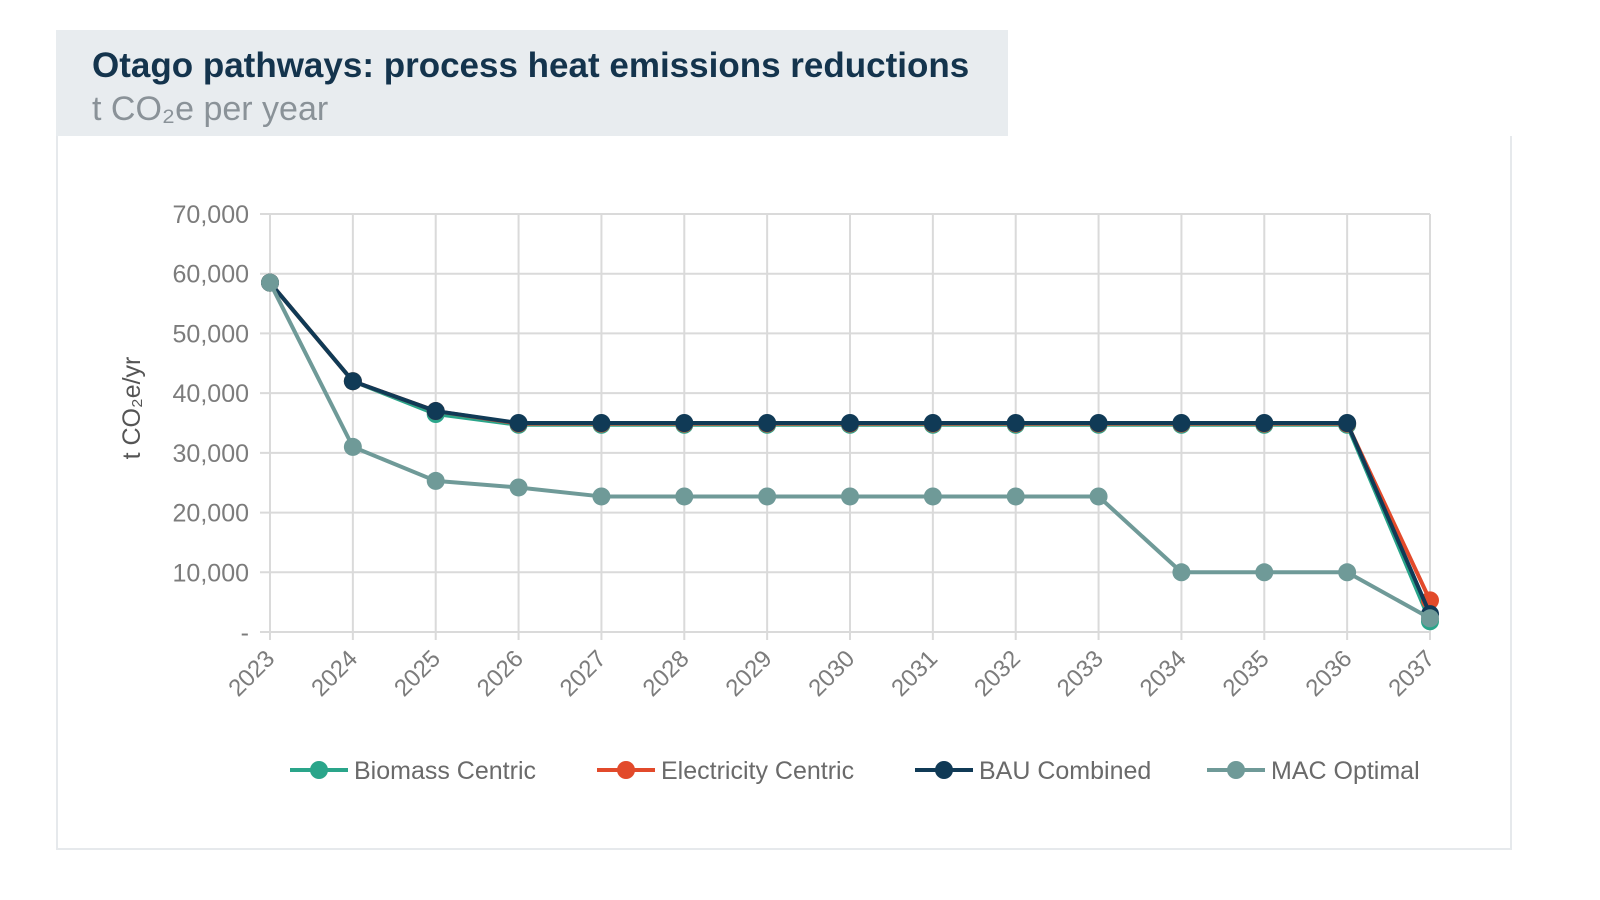 The width and height of the screenshot is (1600, 900). What do you see at coordinates (211, 275) in the screenshot?
I see `y-tick-label: 60,000` at bounding box center [211, 275].